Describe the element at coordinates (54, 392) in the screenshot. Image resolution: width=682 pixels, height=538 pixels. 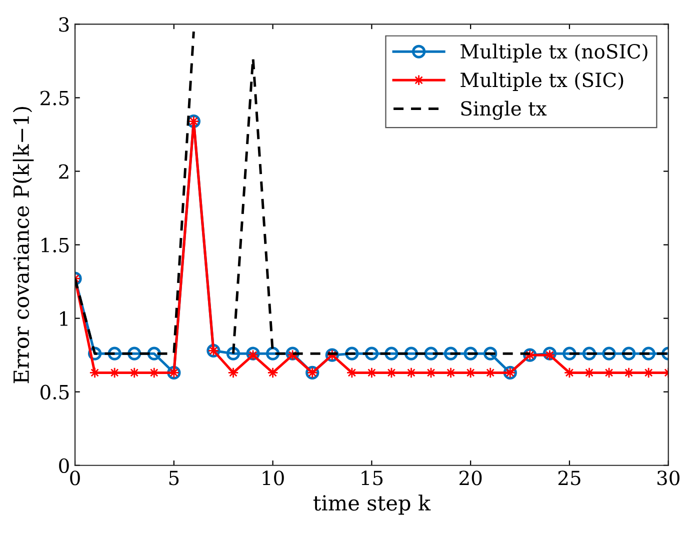
I see `y-tick-label: 0.5` at that location.